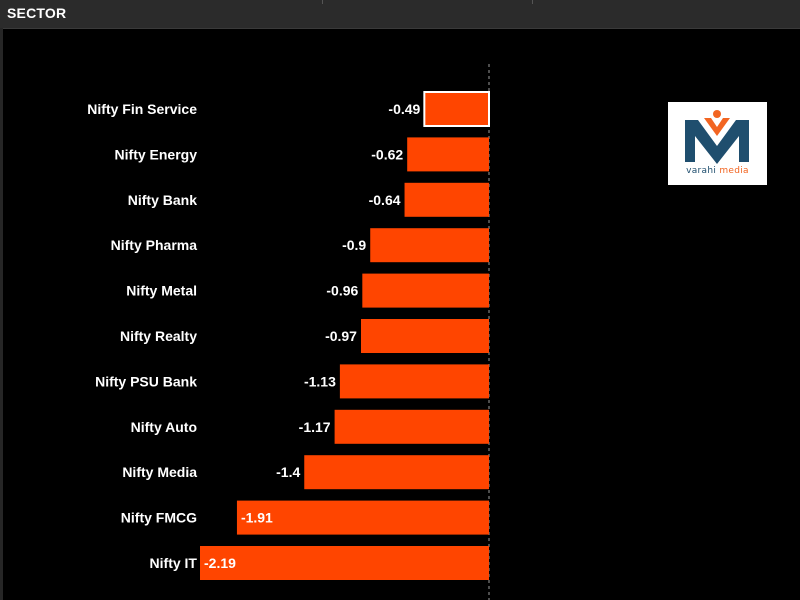  I want to click on panel-title: SECTOR, so click(37, 13).